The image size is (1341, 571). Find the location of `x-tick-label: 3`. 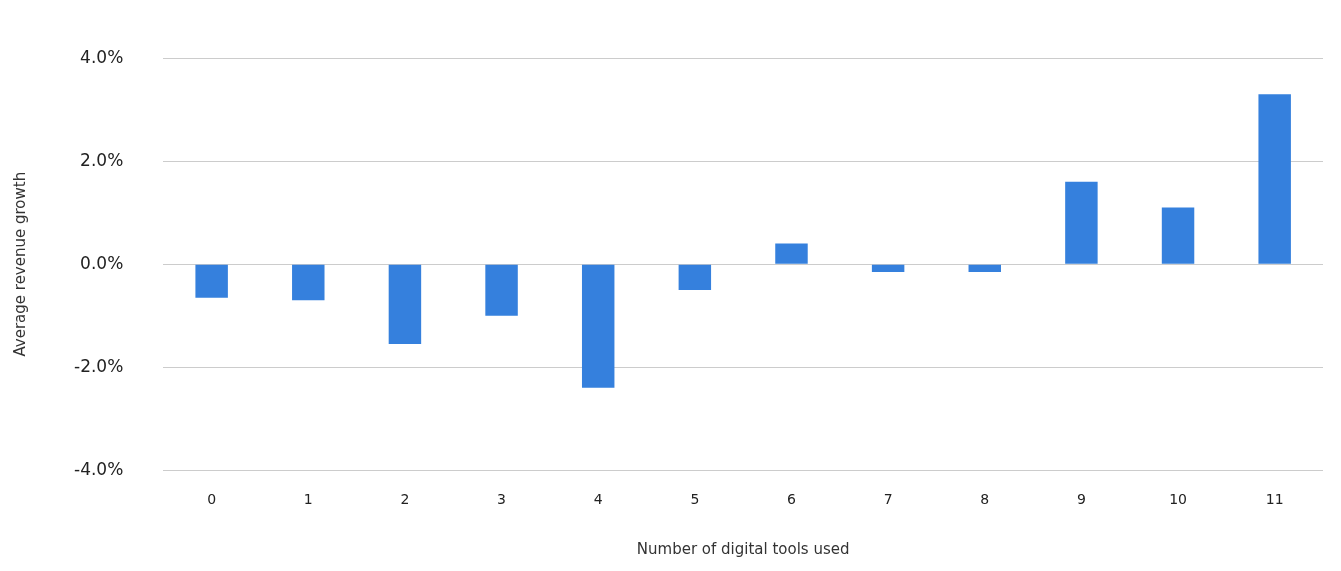

x-tick-label: 3 is located at coordinates (502, 499).